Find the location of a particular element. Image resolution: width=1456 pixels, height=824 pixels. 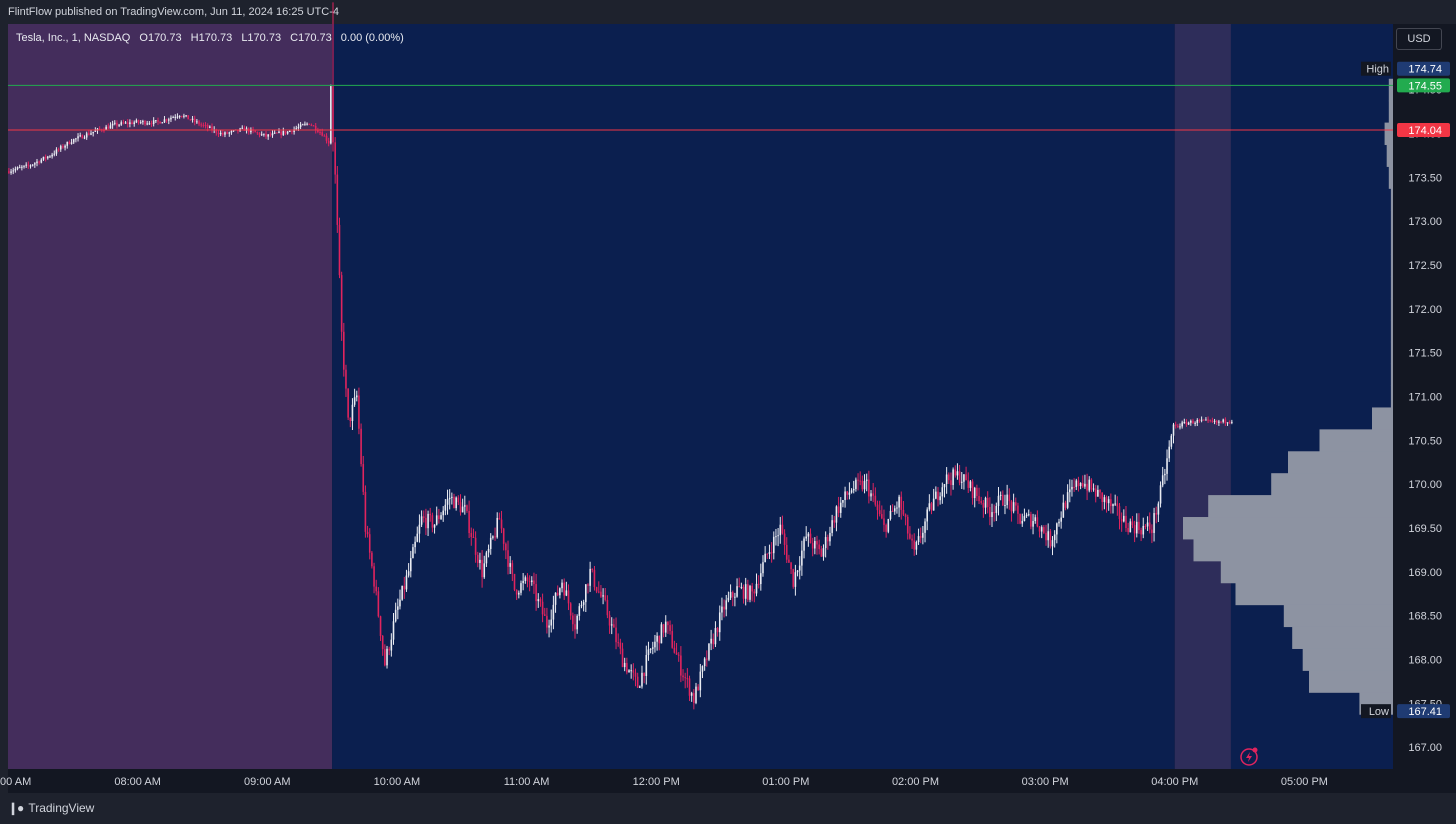

high-value-badge-bg is located at coordinates (1423, 68).